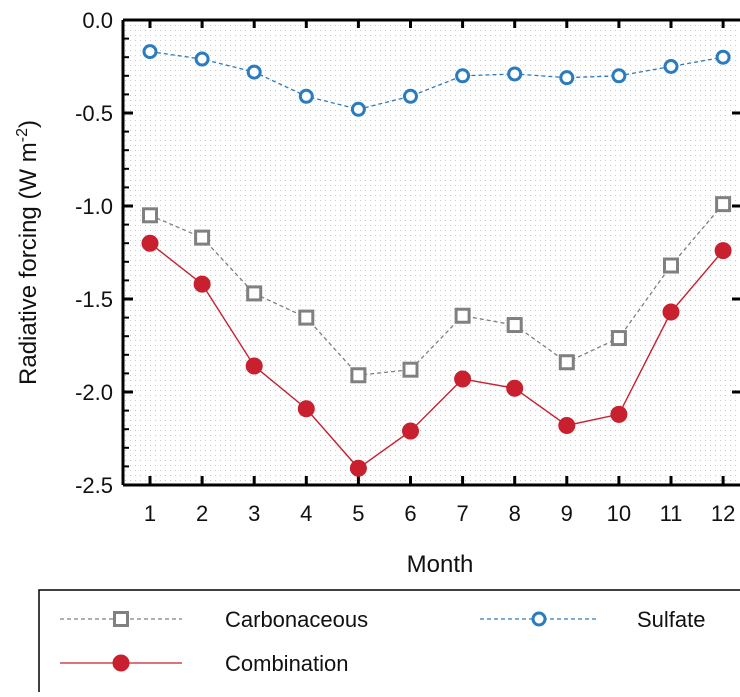  I want to click on series-line-sulfate, so click(436, 80).